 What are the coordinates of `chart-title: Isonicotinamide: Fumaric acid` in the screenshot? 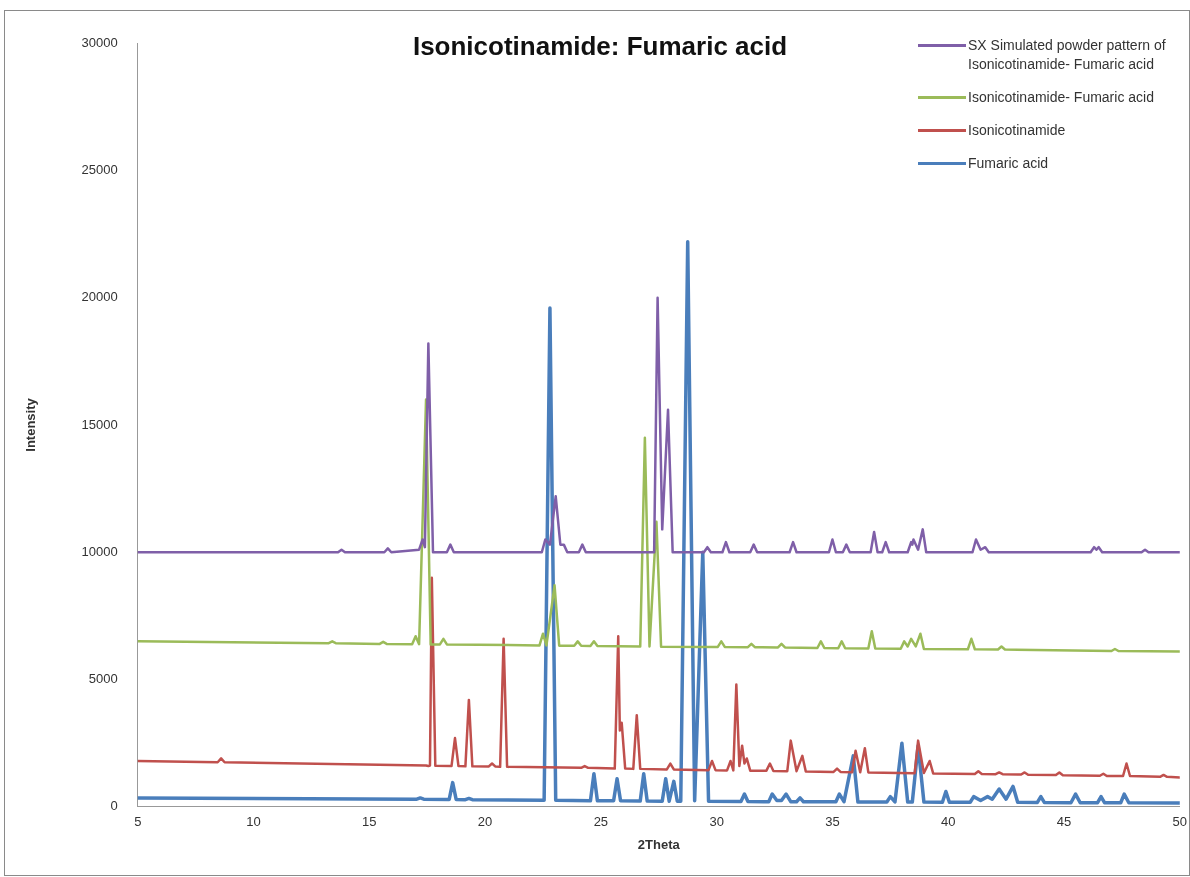 It's located at (600, 45).